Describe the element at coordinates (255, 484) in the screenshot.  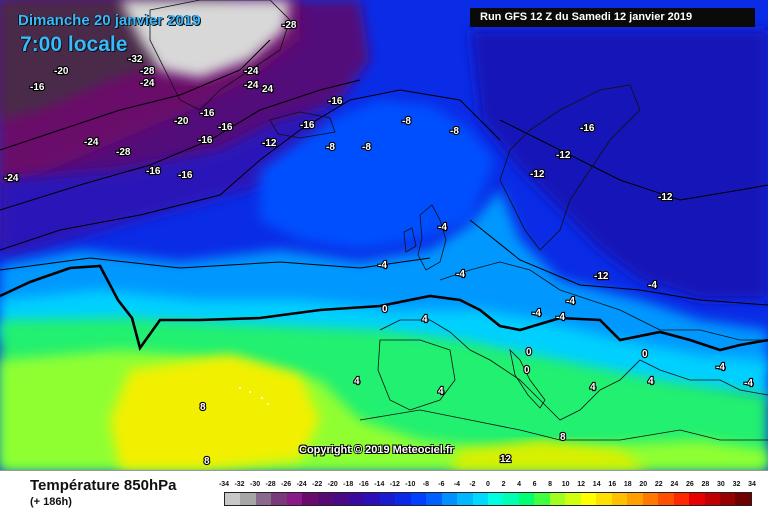
I see `color-scale-tick-label: -30` at that location.